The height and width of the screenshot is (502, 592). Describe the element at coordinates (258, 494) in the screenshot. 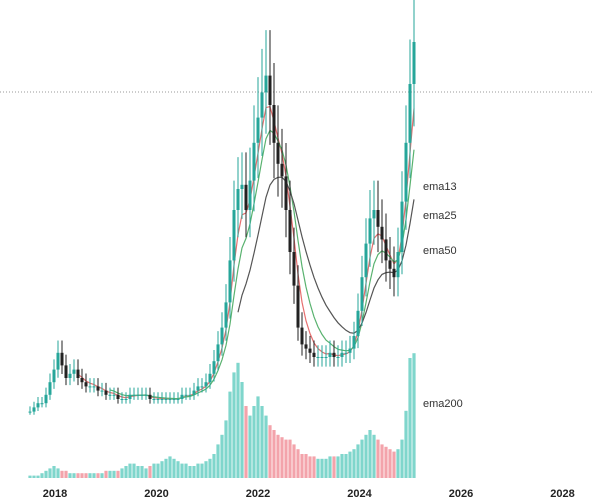

I see `x-tick-label: 2022` at that location.